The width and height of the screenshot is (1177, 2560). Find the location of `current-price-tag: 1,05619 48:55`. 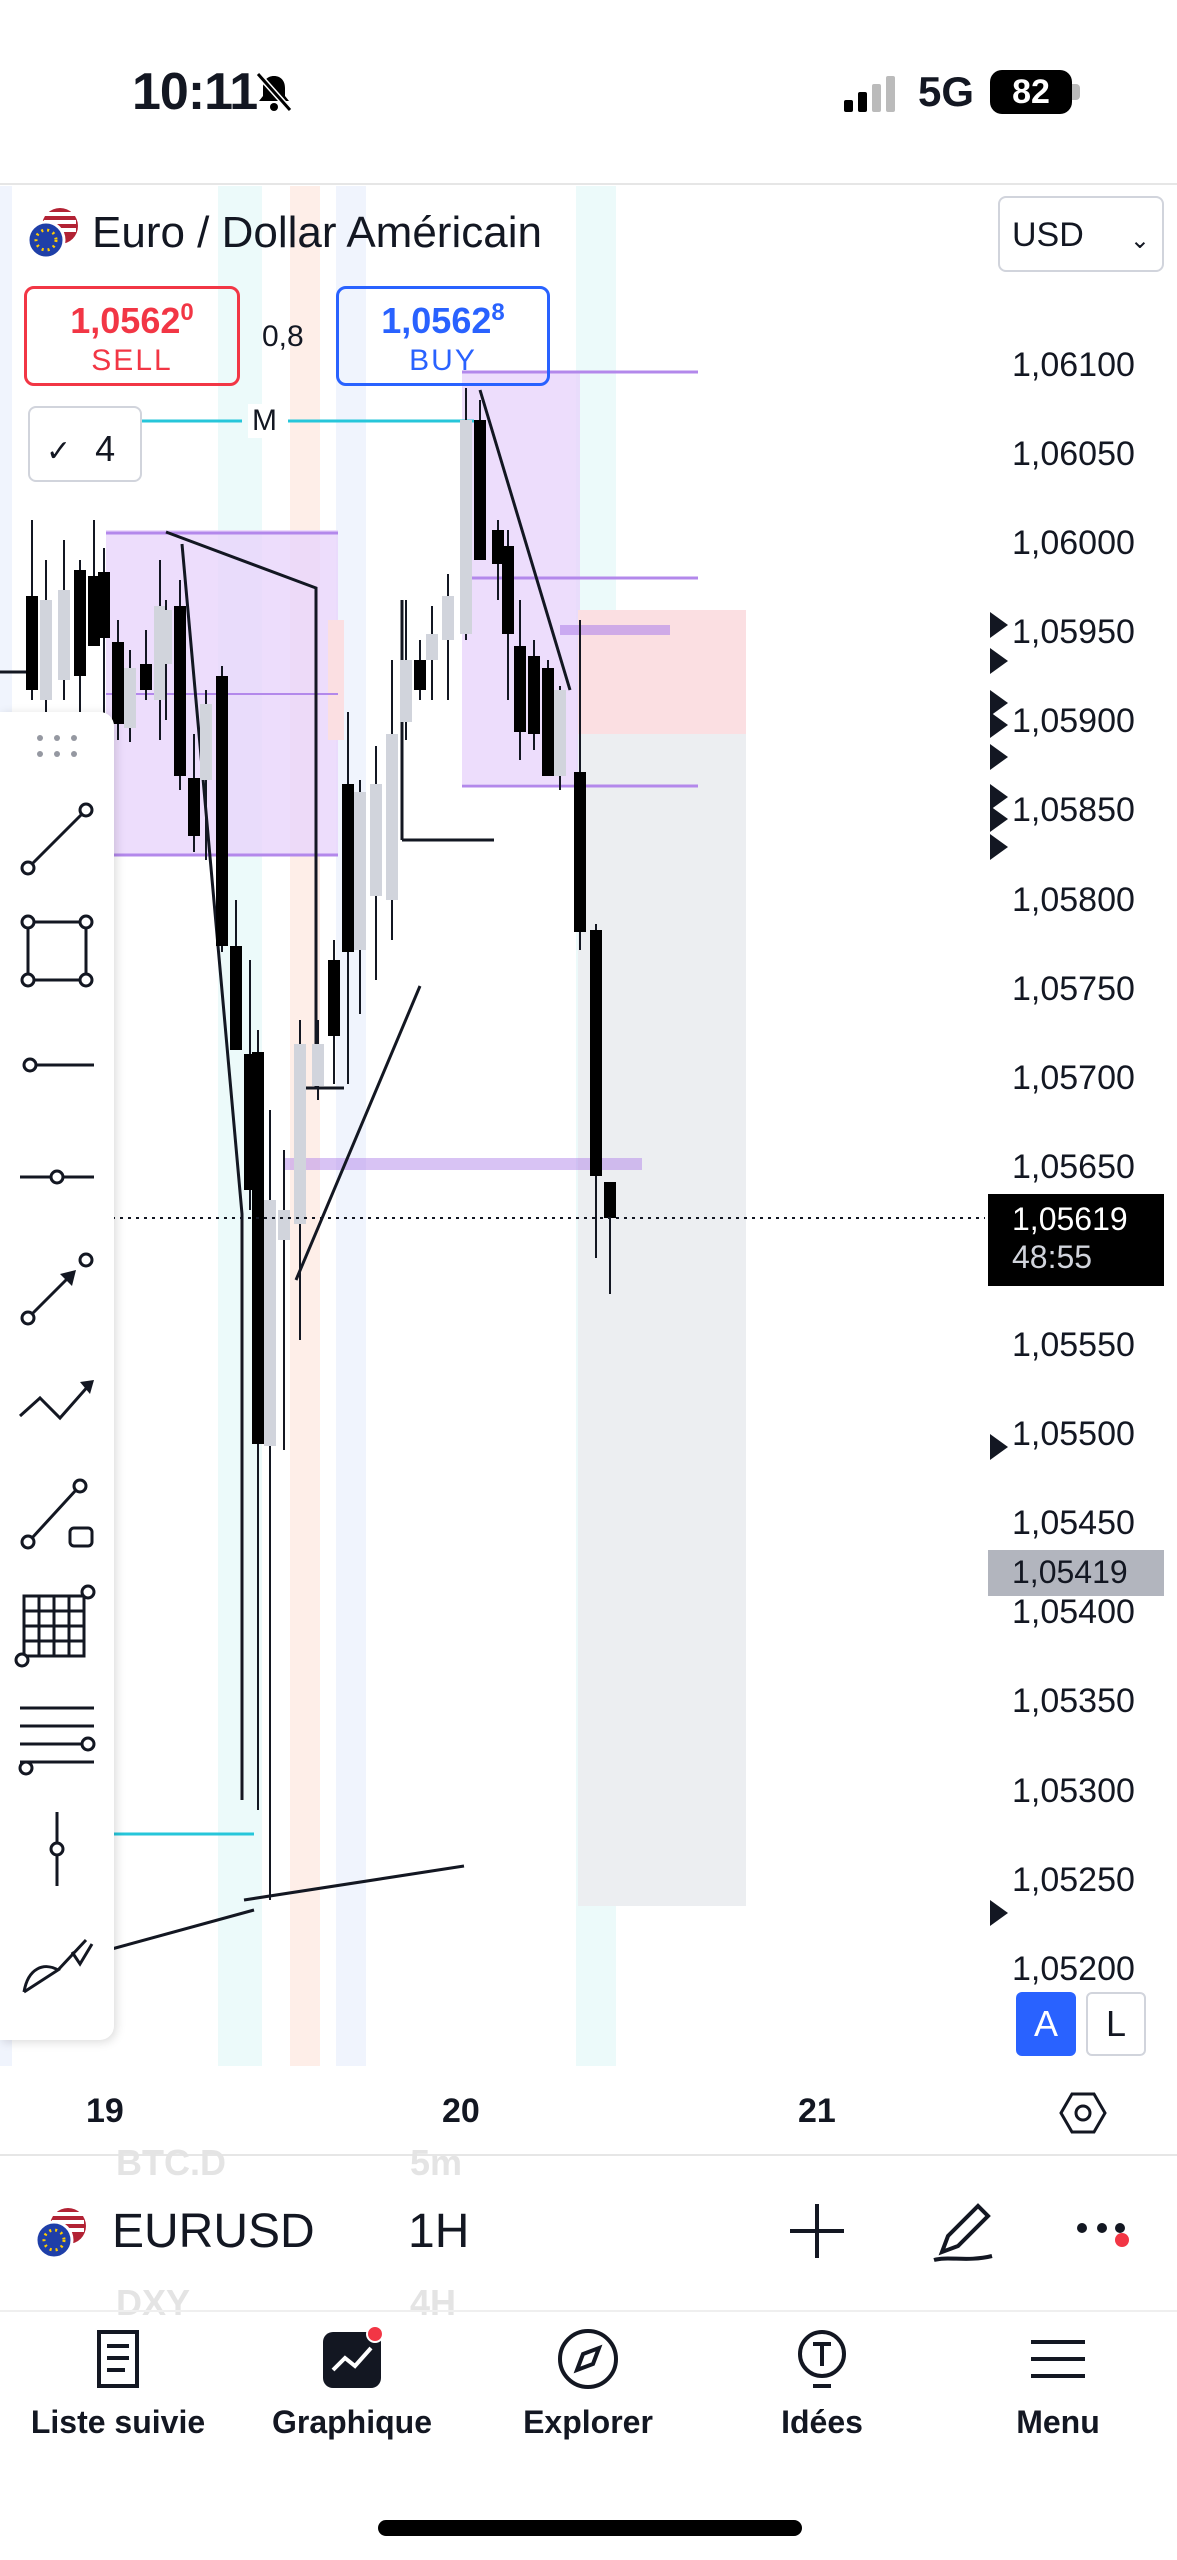

current-price-tag: 1,05619 48:55 is located at coordinates (1076, 1240).